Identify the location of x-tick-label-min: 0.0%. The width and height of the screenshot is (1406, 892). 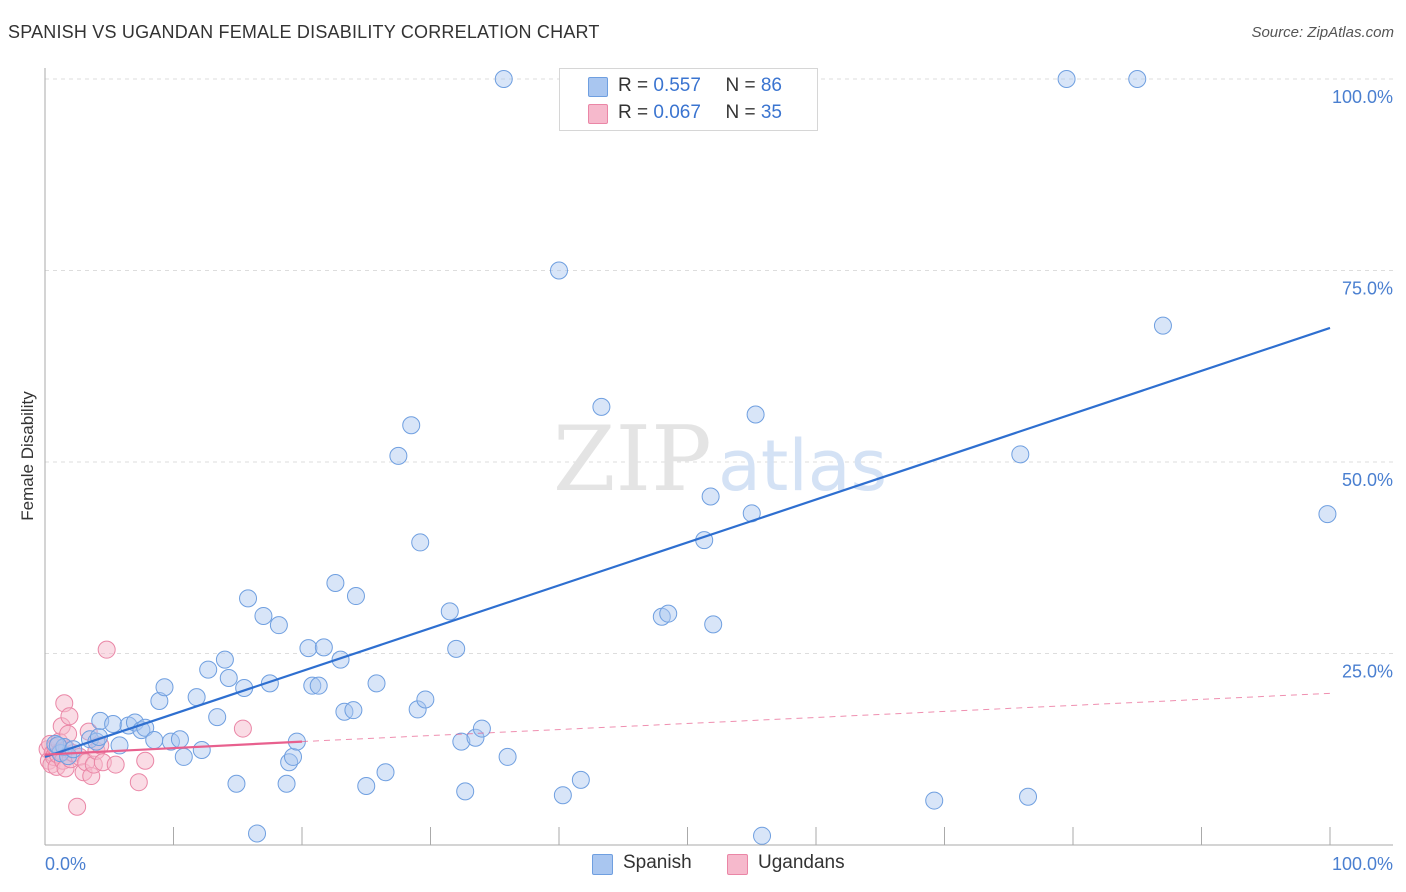
(65, 864).